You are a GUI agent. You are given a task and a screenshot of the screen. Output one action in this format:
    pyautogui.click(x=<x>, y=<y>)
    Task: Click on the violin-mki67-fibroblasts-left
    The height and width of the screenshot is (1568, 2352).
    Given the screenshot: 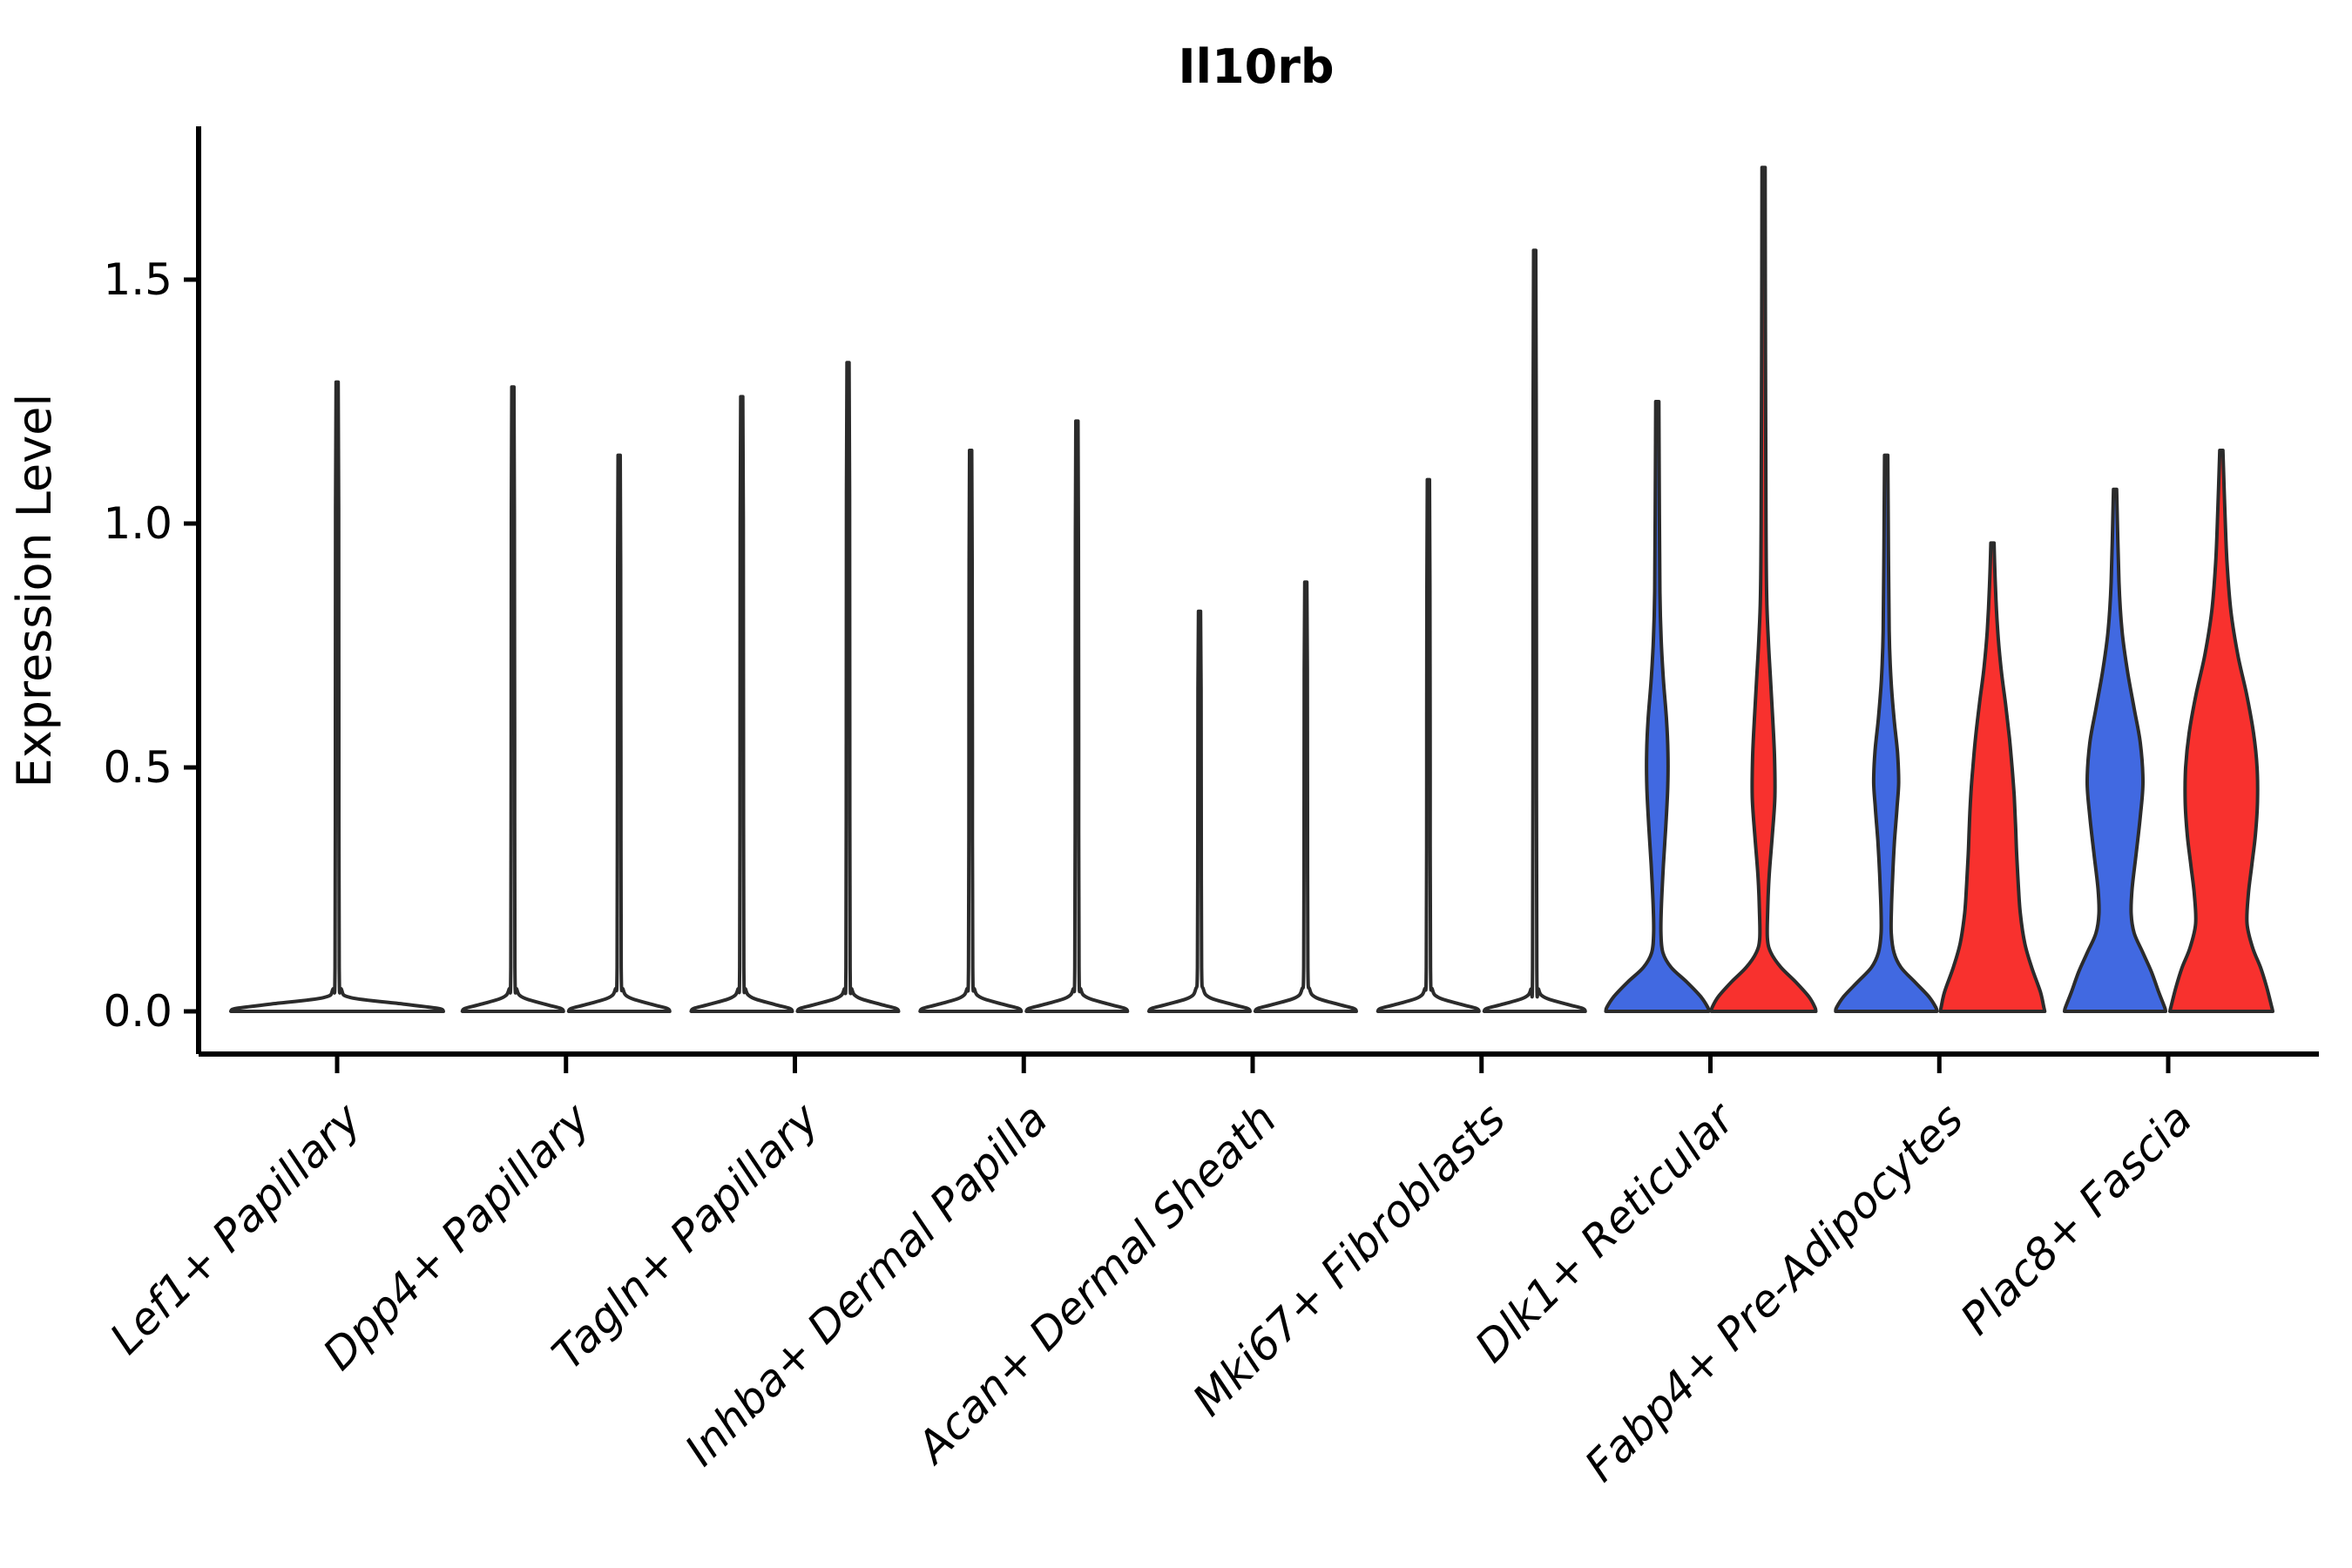 What is the action you would take?
    pyautogui.click(x=1428, y=745)
    